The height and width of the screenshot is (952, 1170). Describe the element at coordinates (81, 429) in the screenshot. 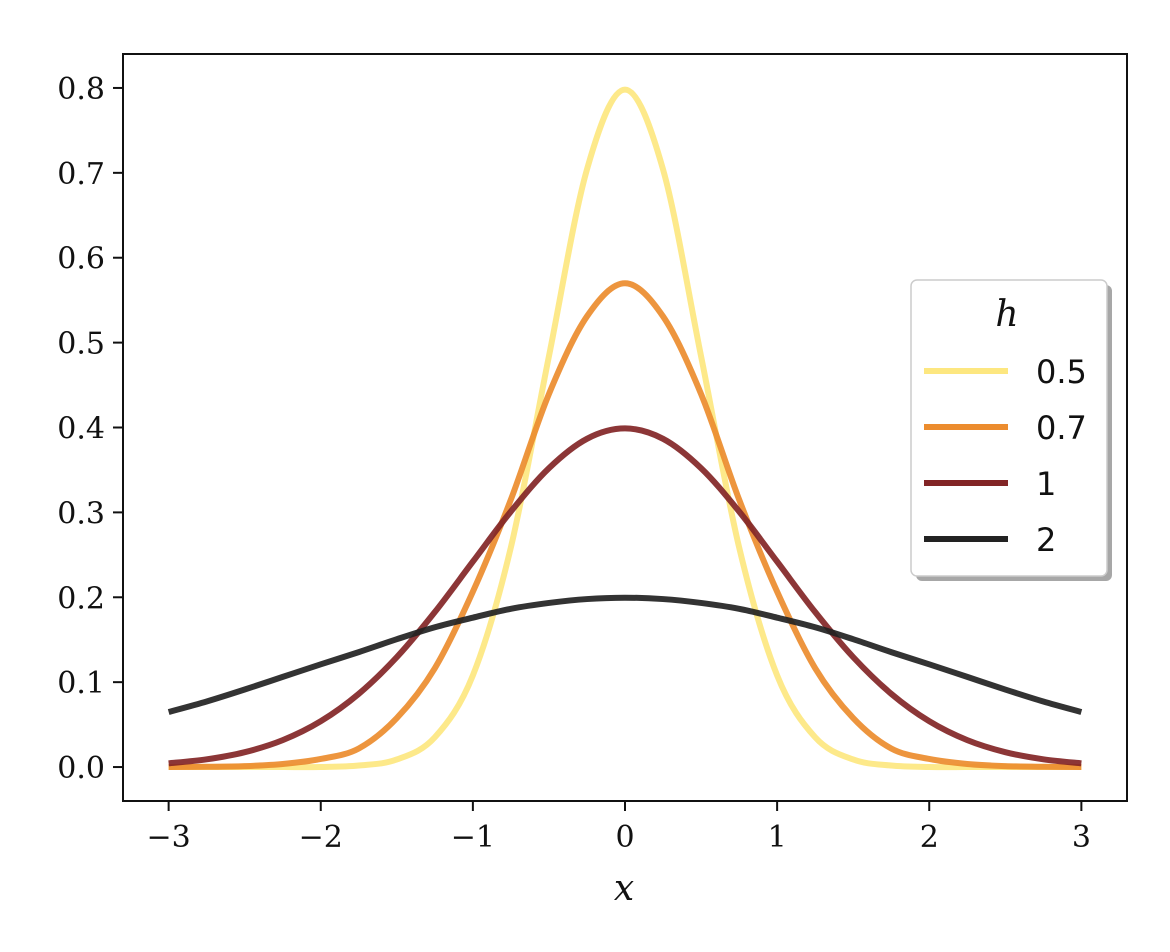

I see `y-tick-label: 0.4` at that location.